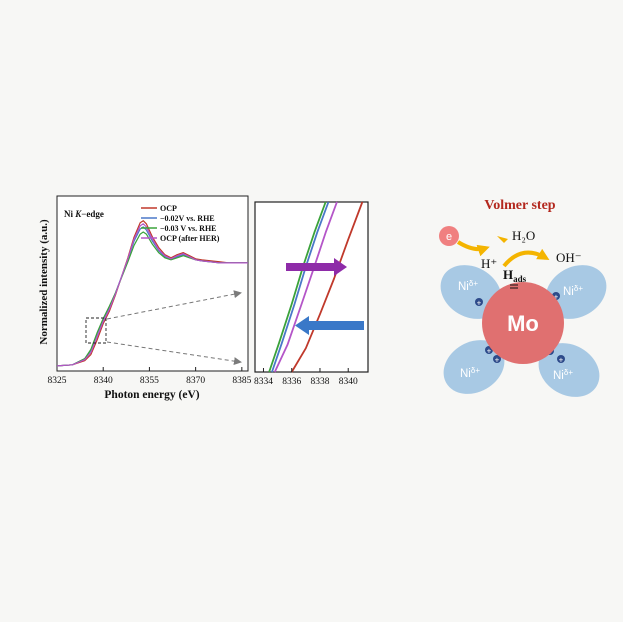 The height and width of the screenshot is (622, 623). What do you see at coordinates (519, 205) in the screenshot?
I see `diagram-title: Volmer step` at bounding box center [519, 205].